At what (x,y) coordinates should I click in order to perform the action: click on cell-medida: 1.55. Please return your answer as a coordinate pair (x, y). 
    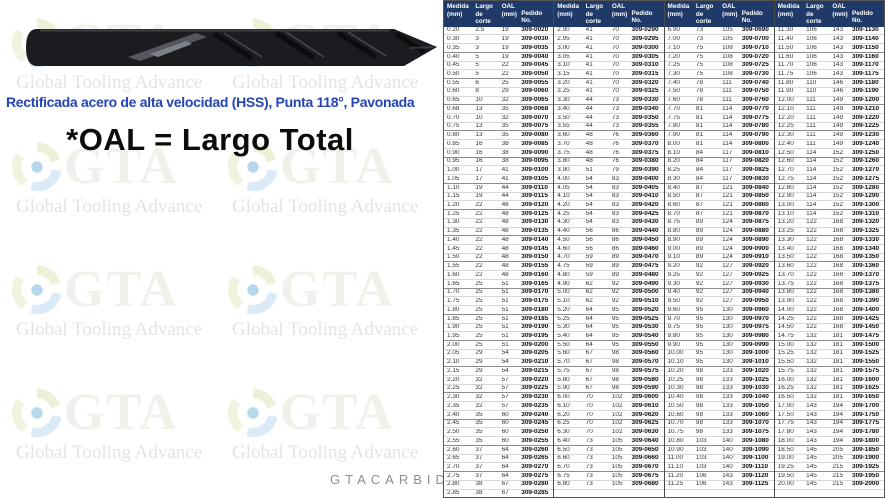
    Looking at the image, I should click on (453, 266).